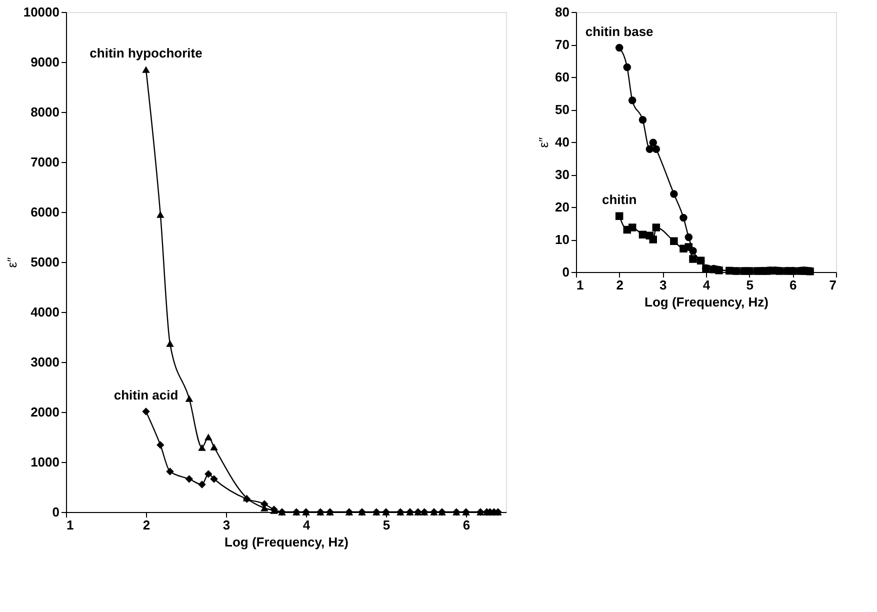  Describe the element at coordinates (45, 312) in the screenshot. I see `y-tick-label: 4000` at that location.